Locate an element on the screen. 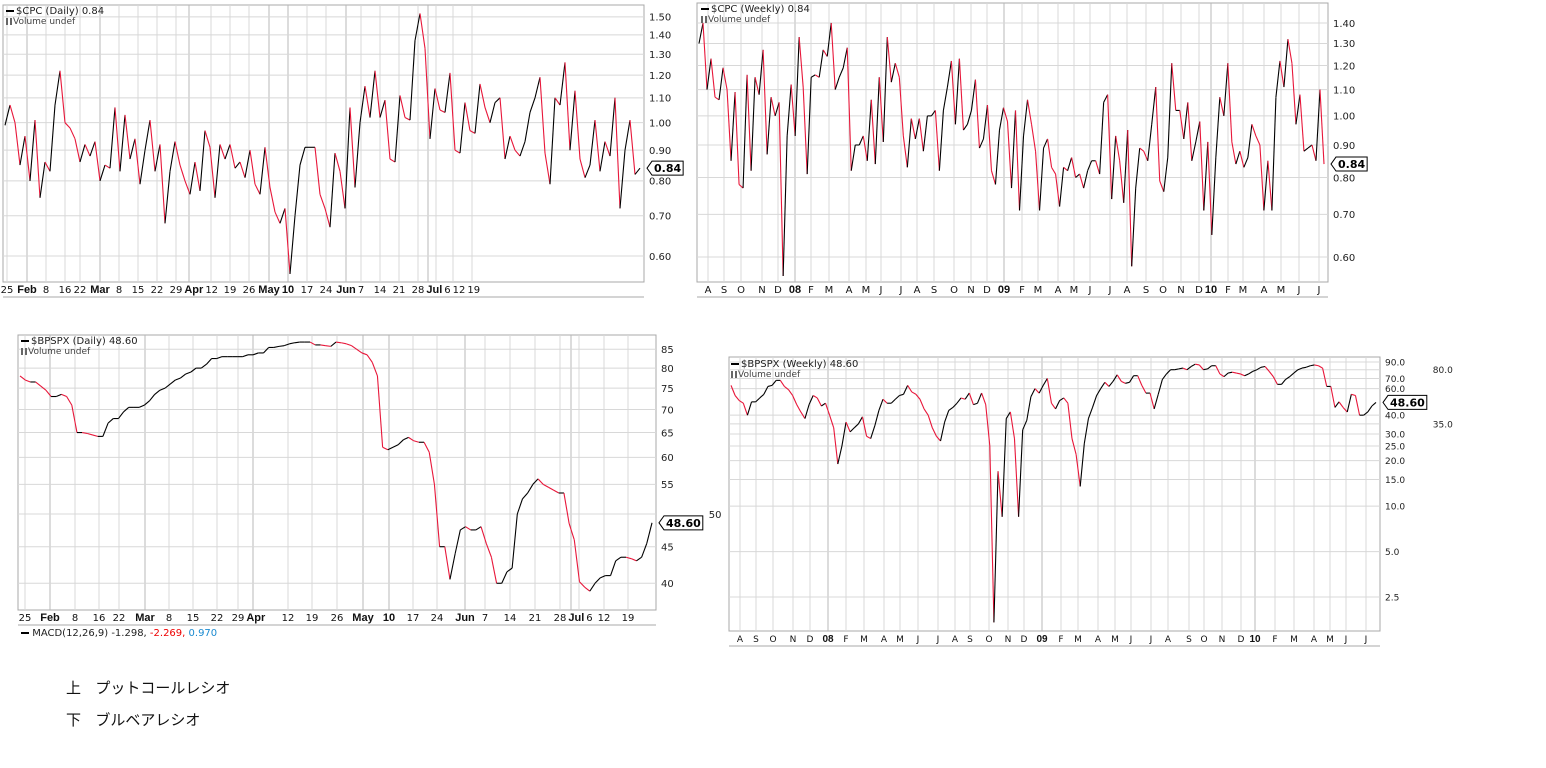 The image size is (1546, 768). x-tick-label: S is located at coordinates (970, 640).